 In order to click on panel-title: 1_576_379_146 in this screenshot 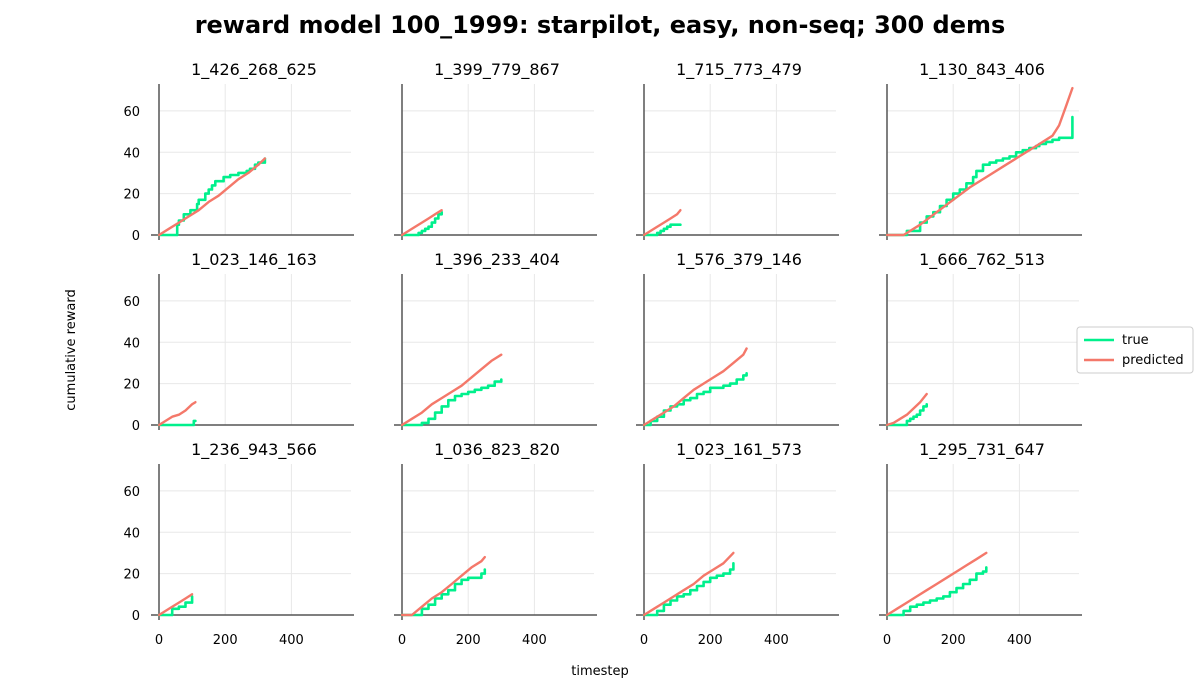, I will do `click(739, 260)`.